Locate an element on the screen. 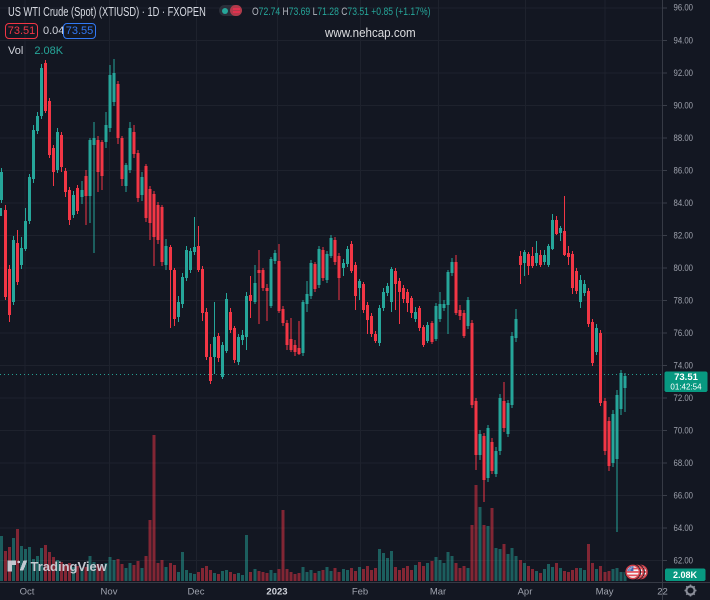  svg-text: 62.00 is located at coordinates (684, 560).